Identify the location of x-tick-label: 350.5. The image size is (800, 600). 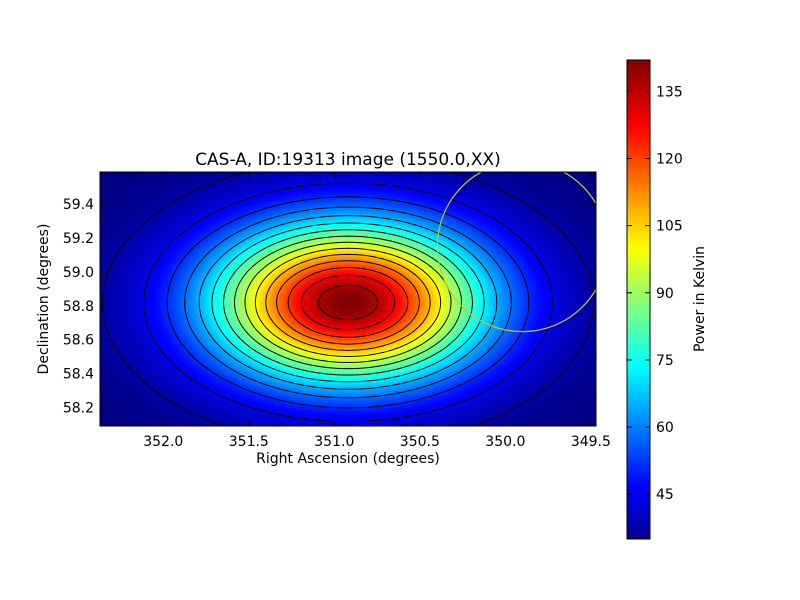
(420, 442).